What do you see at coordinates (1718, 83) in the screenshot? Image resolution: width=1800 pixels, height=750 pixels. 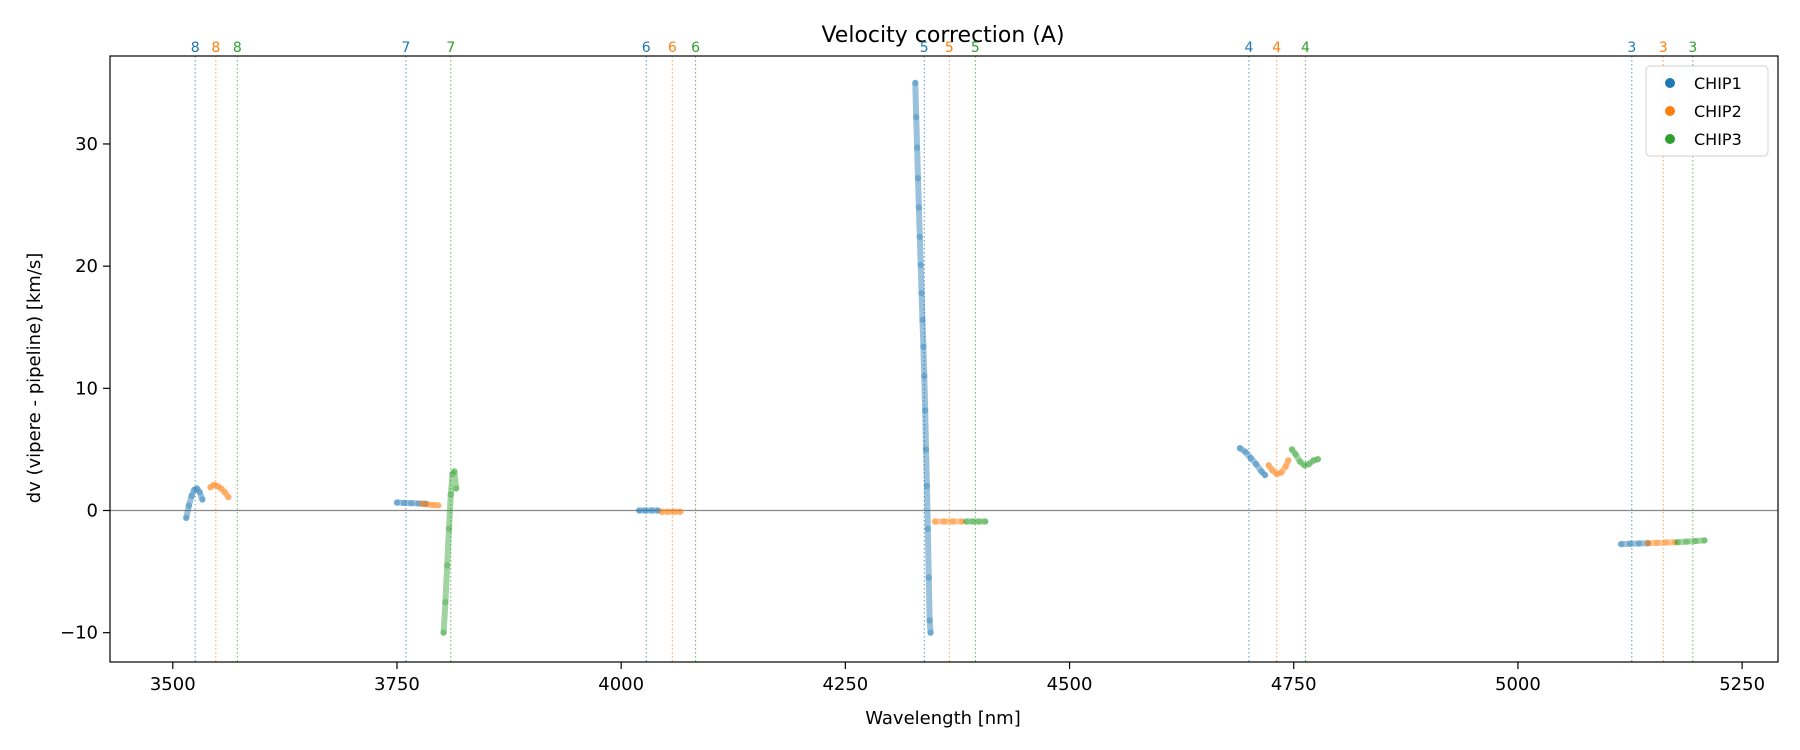 I see `legend-label-chip1: CHIP1` at bounding box center [1718, 83].